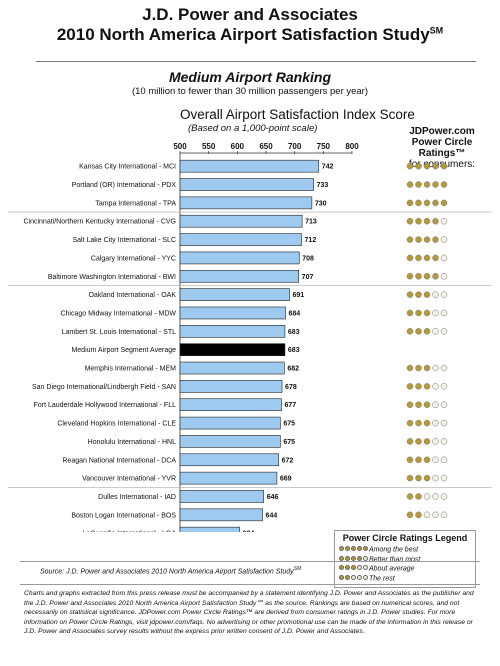 The image size is (500, 666). Describe the element at coordinates (352, 146) in the screenshot. I see `x-tick-label: 800` at that location.